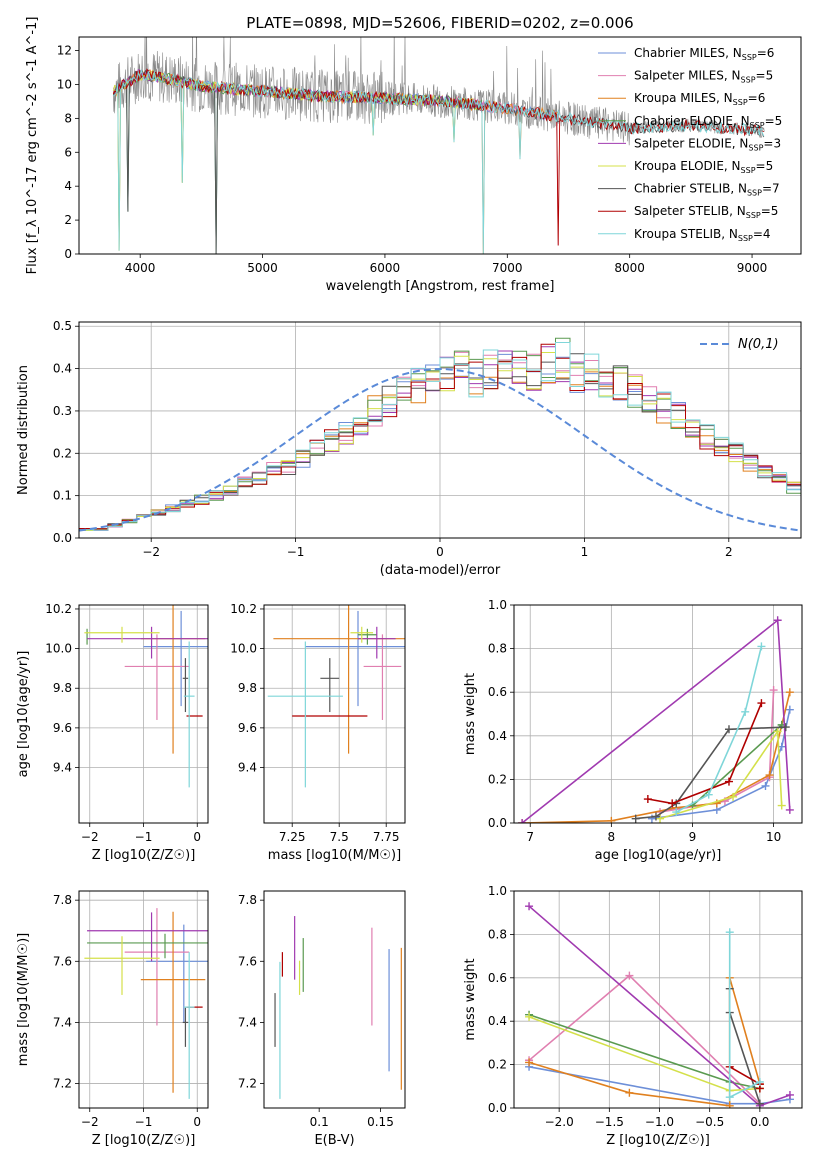 The width and height of the screenshot is (819, 1170). I want to click on x-tick-label: 0, so click(197, 1122).